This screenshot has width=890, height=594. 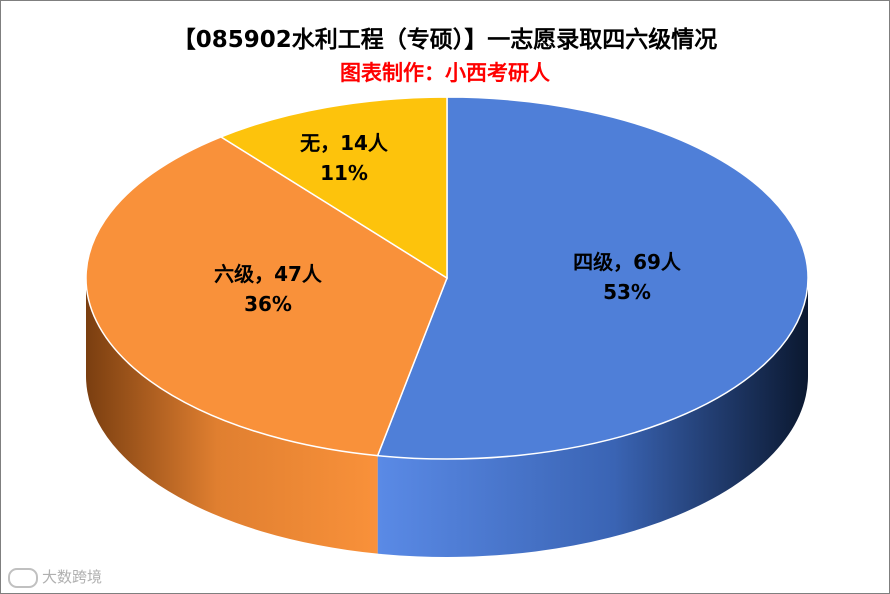 I want to click on slice-label-percent: 11%, so click(x=344, y=173).